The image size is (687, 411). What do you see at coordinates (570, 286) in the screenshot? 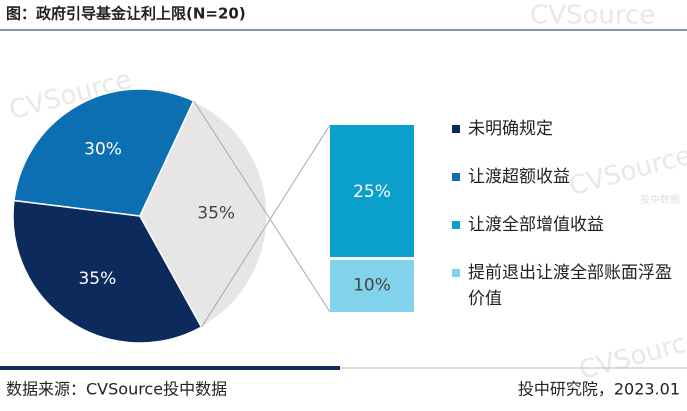
I see `legend-label: 提前退出让渡全部账面浮盈价值` at bounding box center [570, 286].